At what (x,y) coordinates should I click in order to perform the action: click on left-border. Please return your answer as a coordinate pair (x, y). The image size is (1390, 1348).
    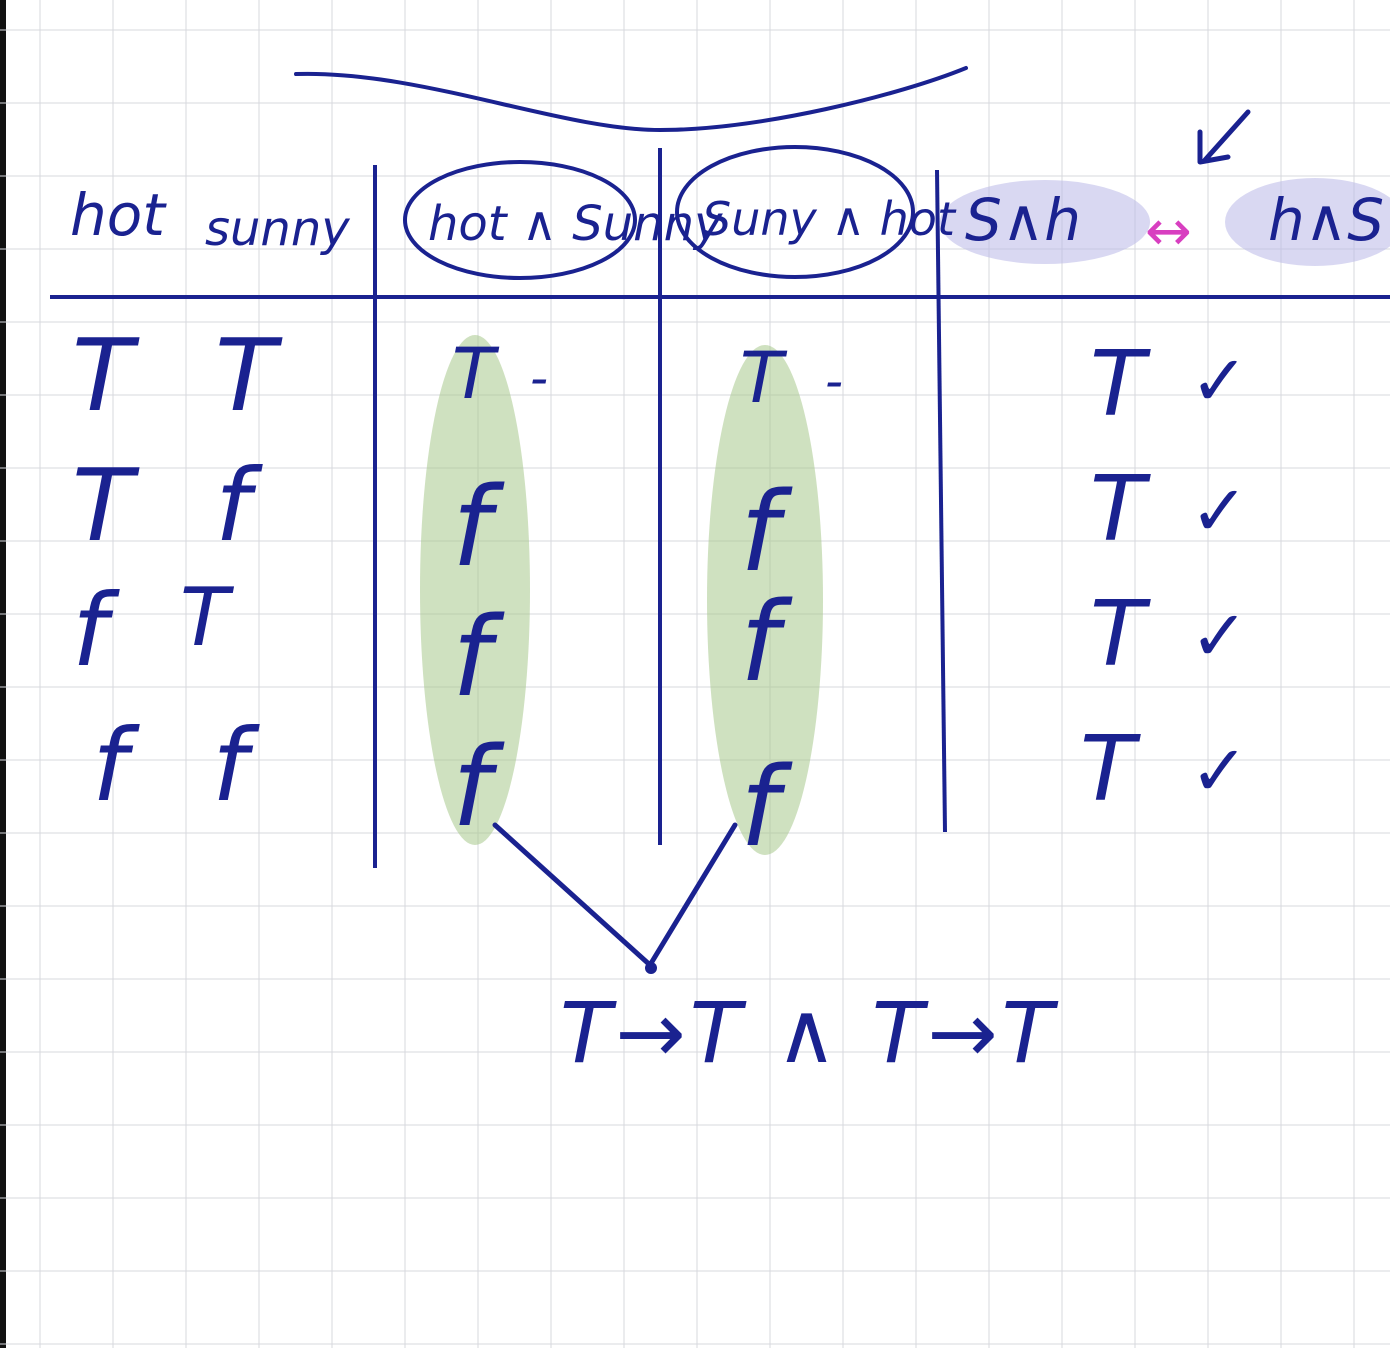
    Looking at the image, I should click on (3, 674).